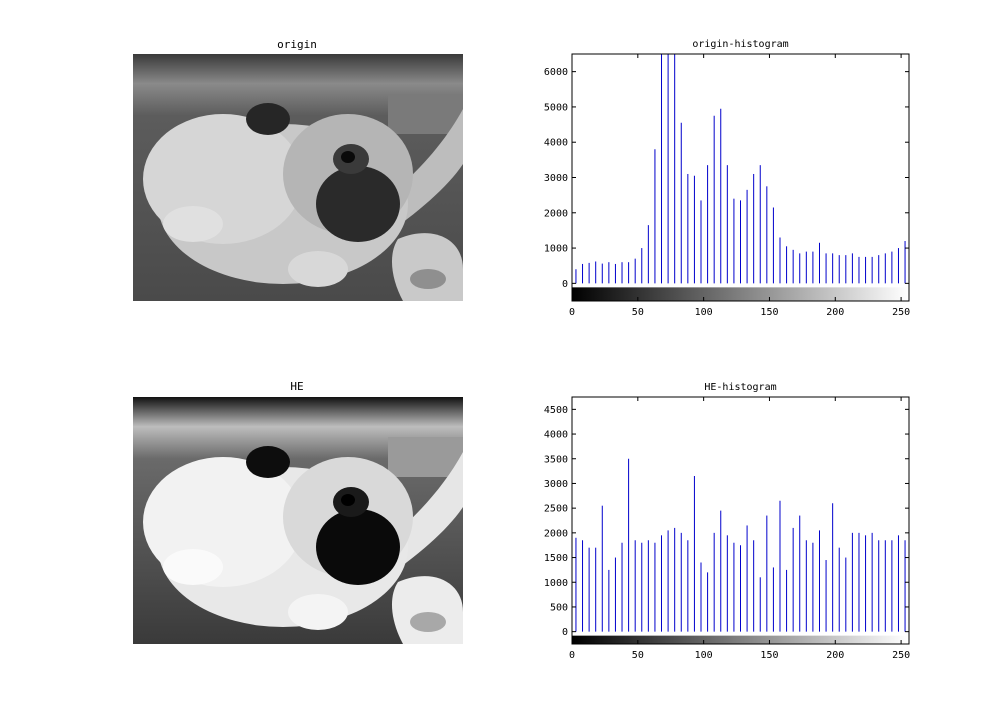  What do you see at coordinates (298, 177) in the screenshot?
I see `origin-image` at bounding box center [298, 177].